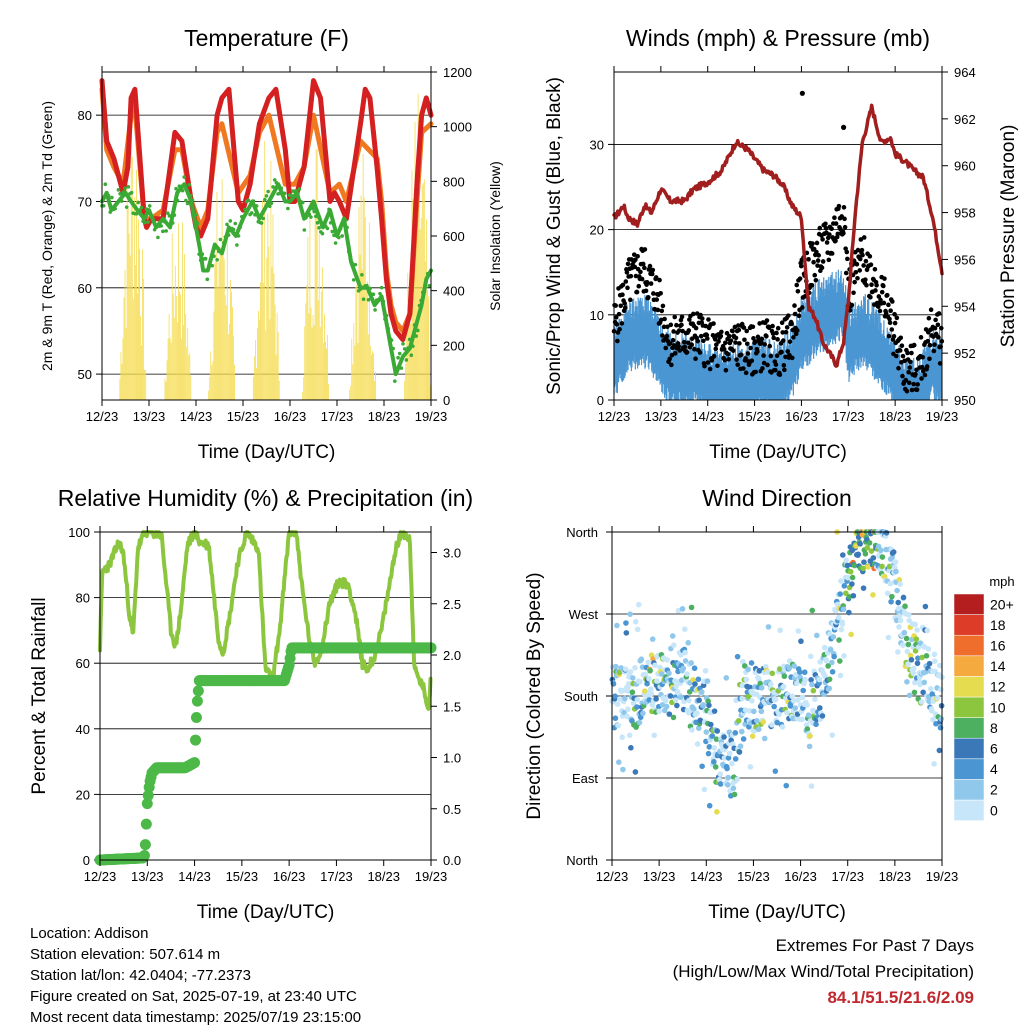 This screenshot has width=1024, height=1028. What do you see at coordinates (196, 718) in the screenshot?
I see `precip-point` at bounding box center [196, 718].